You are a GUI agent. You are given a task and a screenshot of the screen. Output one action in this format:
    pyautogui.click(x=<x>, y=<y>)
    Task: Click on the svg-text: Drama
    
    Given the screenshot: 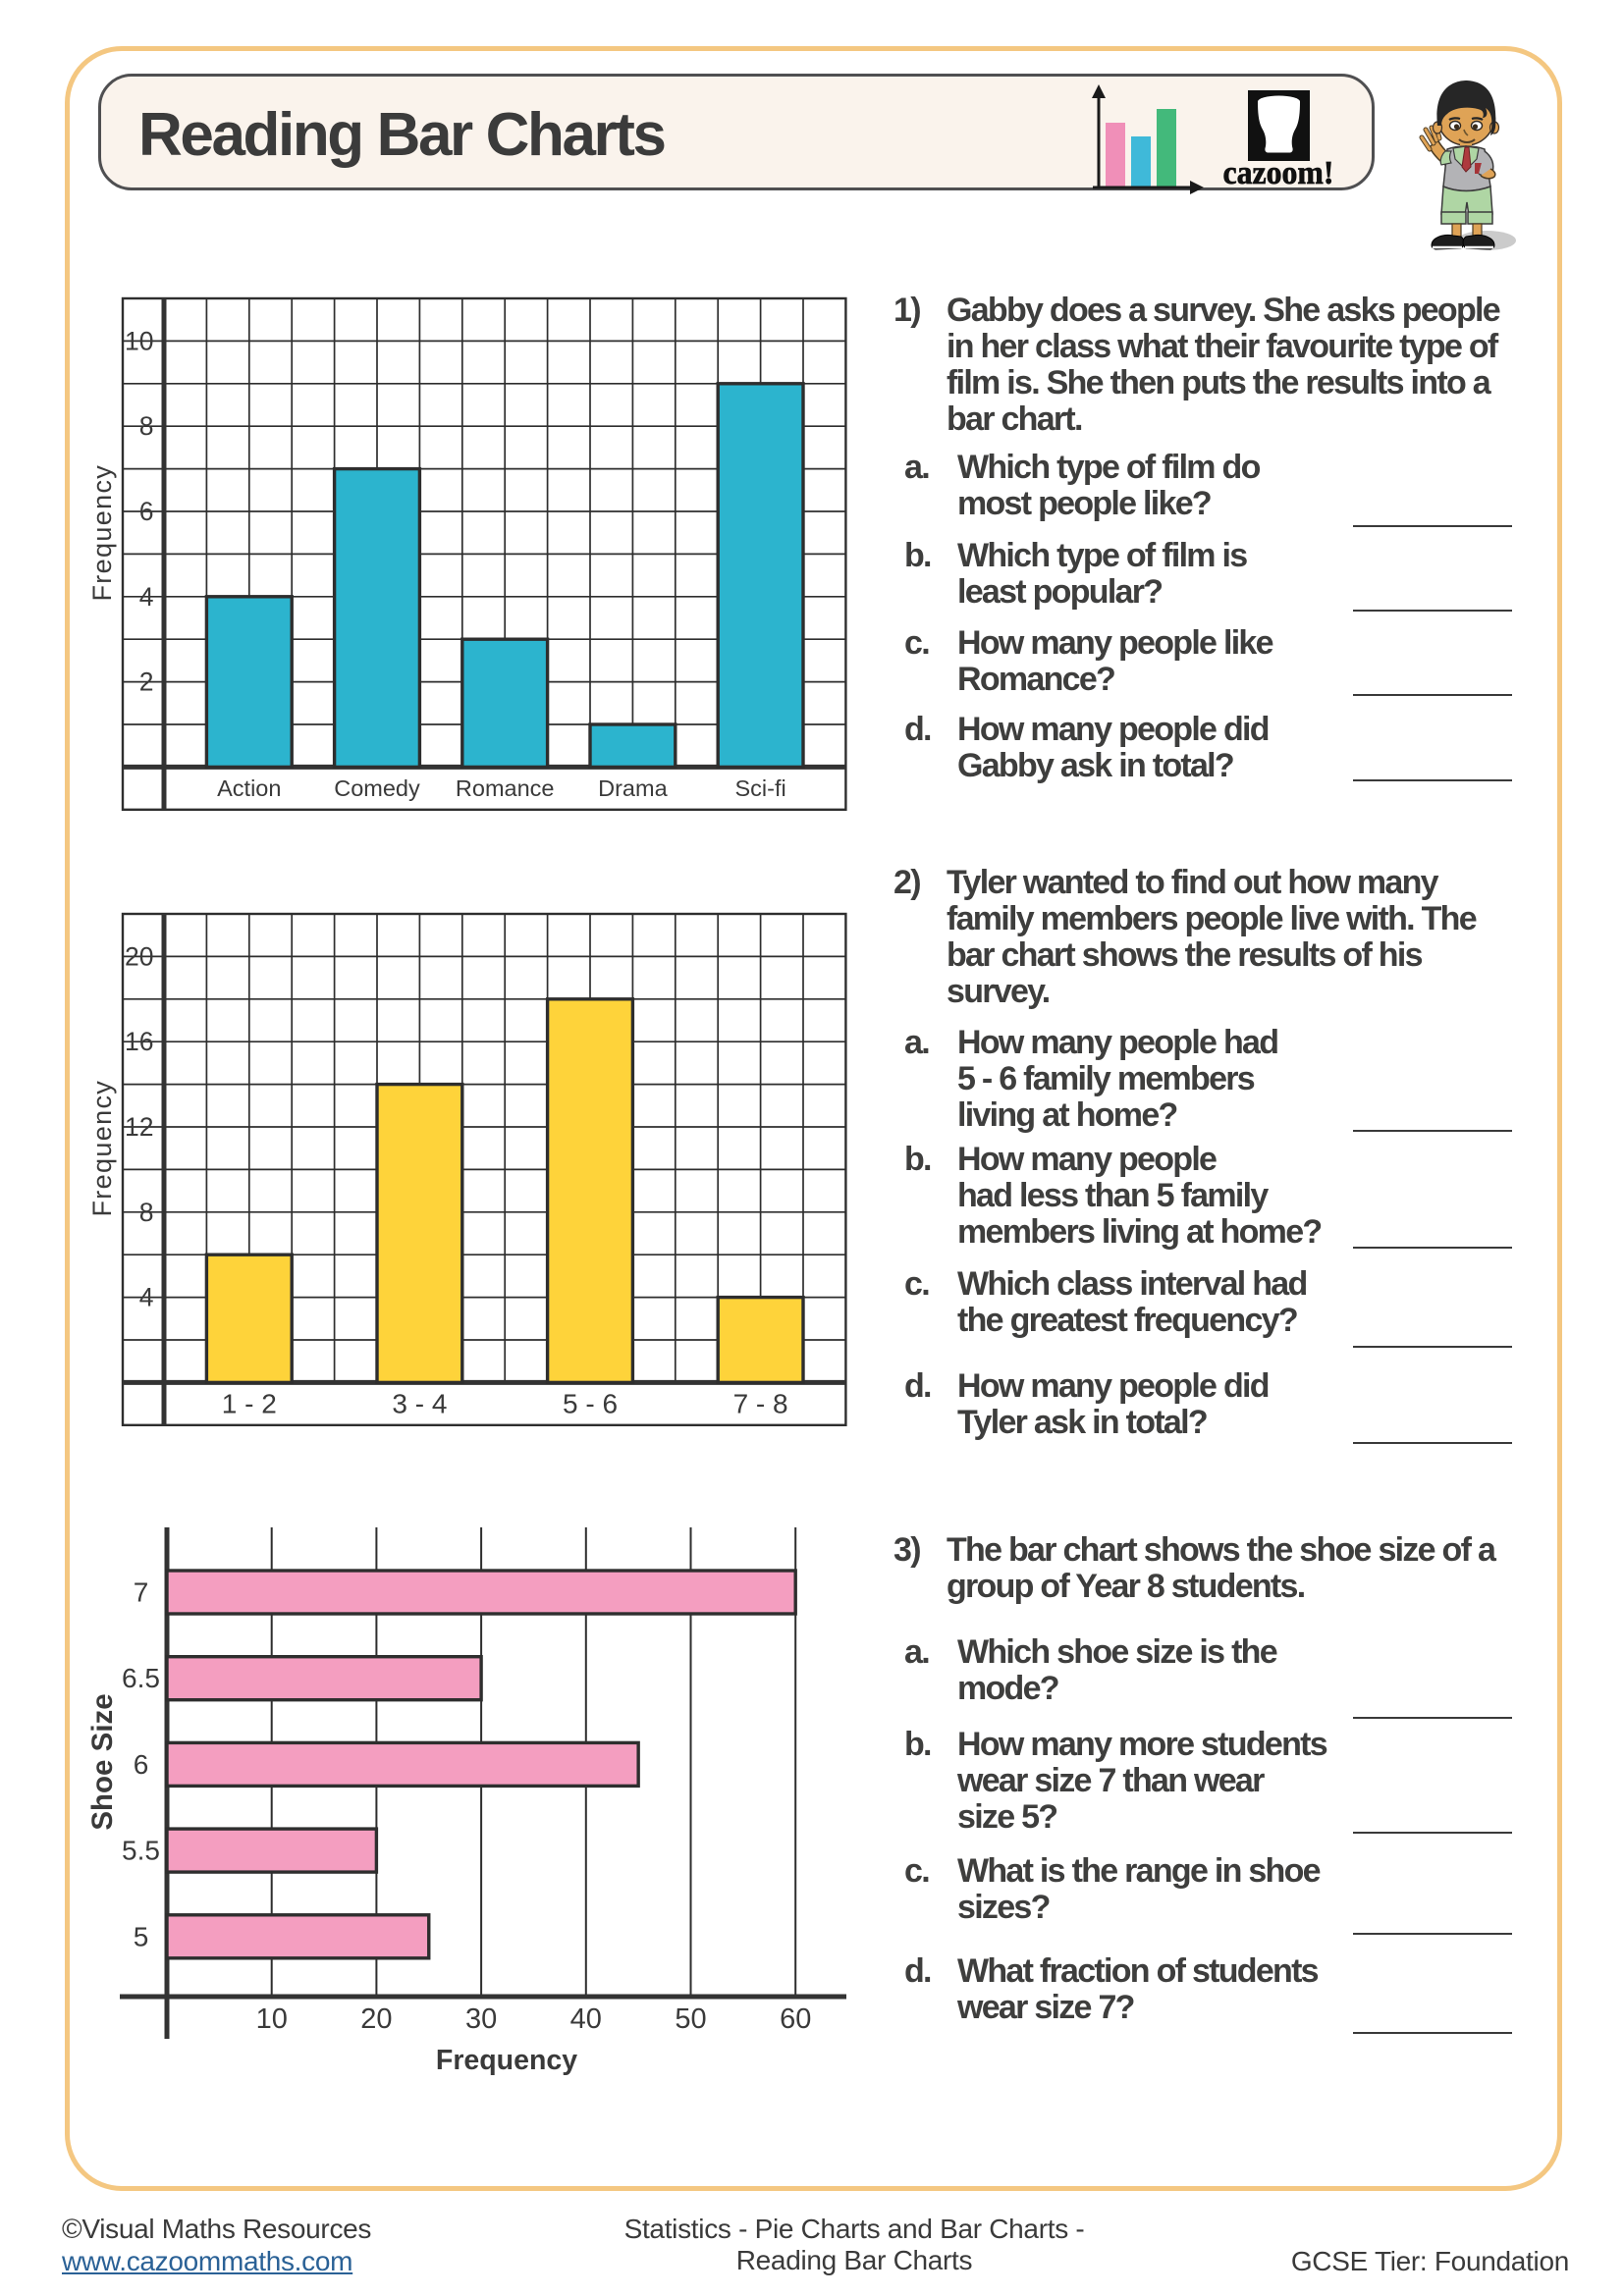 What is the action you would take?
    pyautogui.click(x=633, y=788)
    